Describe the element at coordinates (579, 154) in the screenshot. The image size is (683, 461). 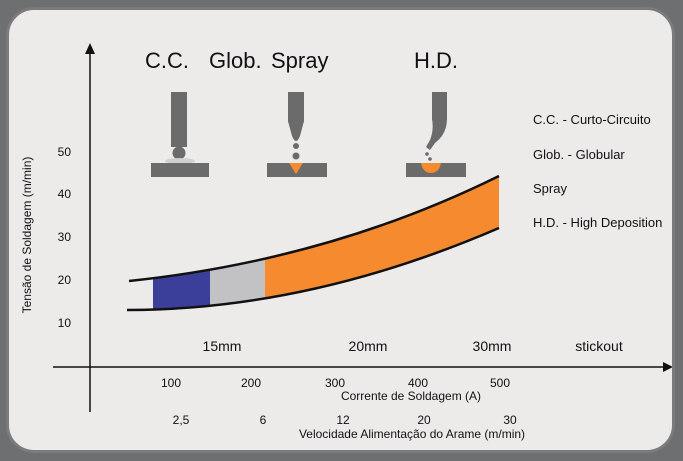
I see `legend-glob: Glob. - Globular` at that location.